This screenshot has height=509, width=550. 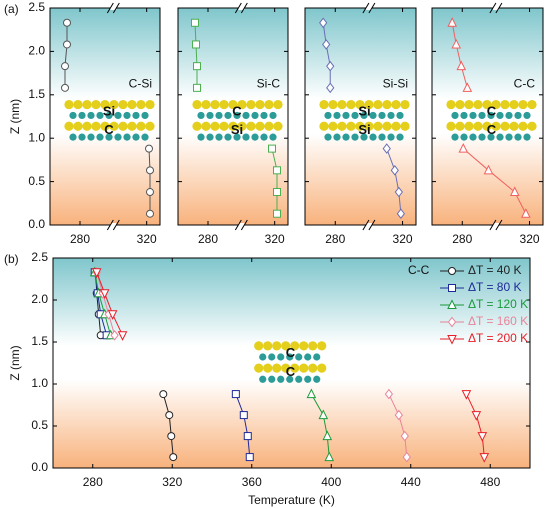 I want to click on layer-label: C, so click(x=109, y=129).